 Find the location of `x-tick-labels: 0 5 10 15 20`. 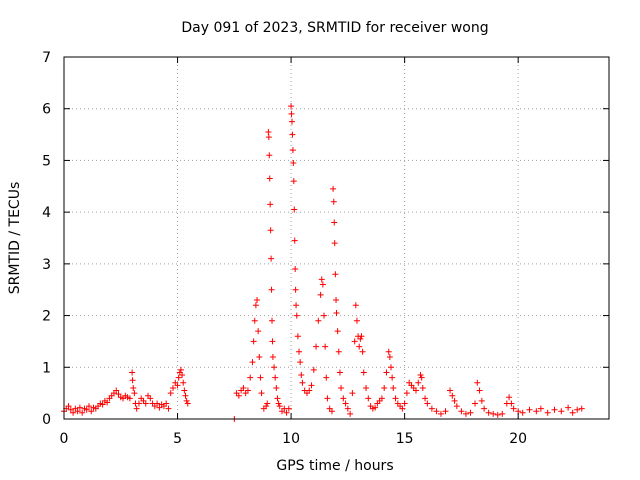

x-tick-labels: 0 5 10 15 20 is located at coordinates (294, 439).